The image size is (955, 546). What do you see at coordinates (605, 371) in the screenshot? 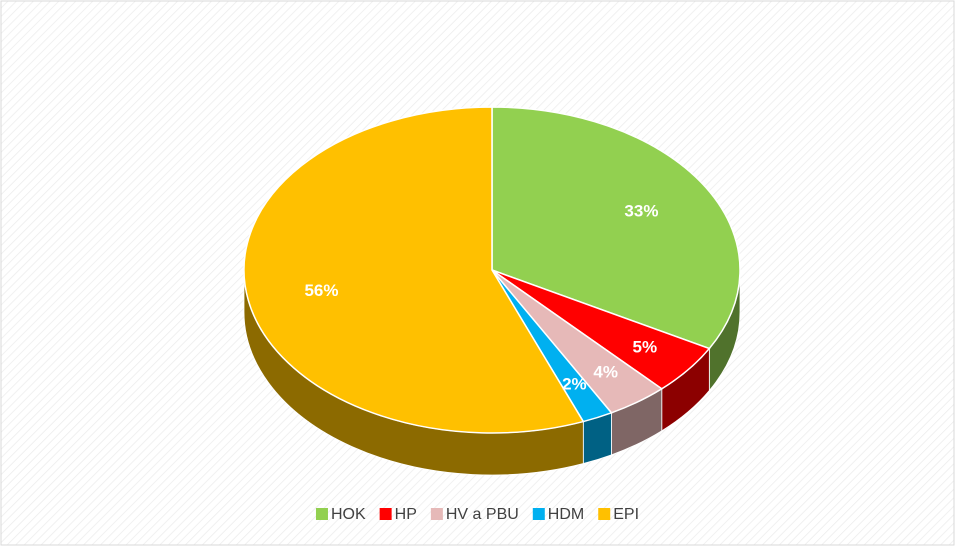
I see `data-label: 4%` at bounding box center [605, 371].